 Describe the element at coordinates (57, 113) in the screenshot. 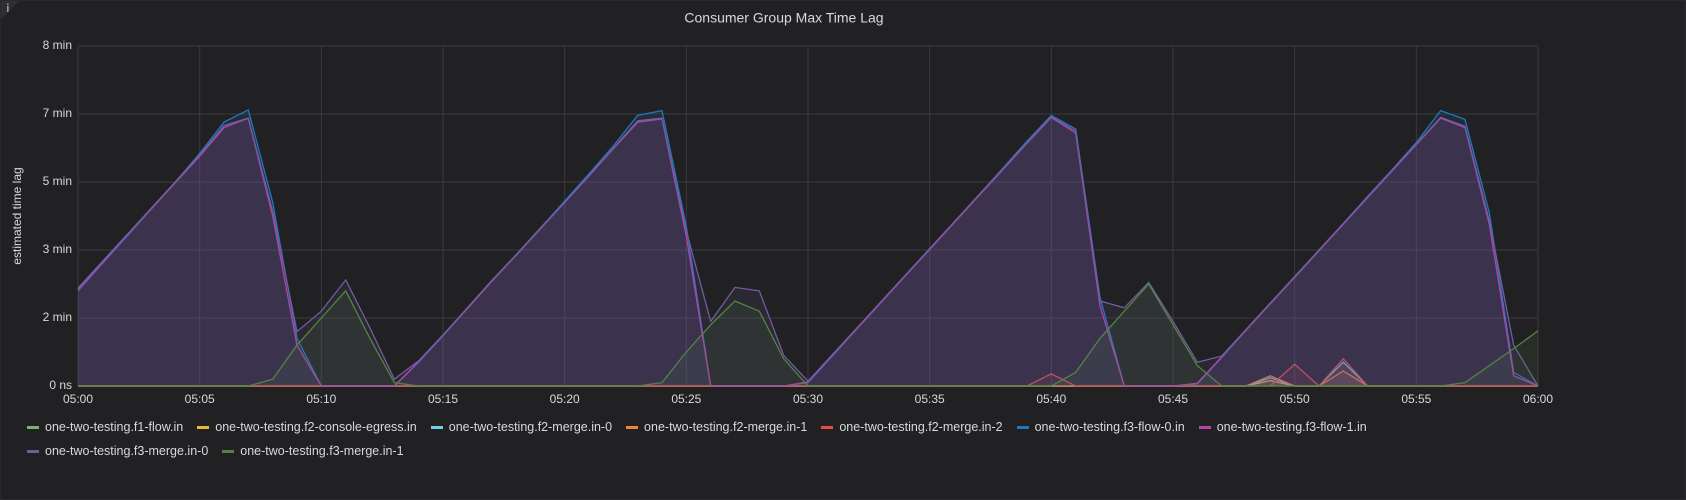

I see `y-tick-label: 7 min` at that location.